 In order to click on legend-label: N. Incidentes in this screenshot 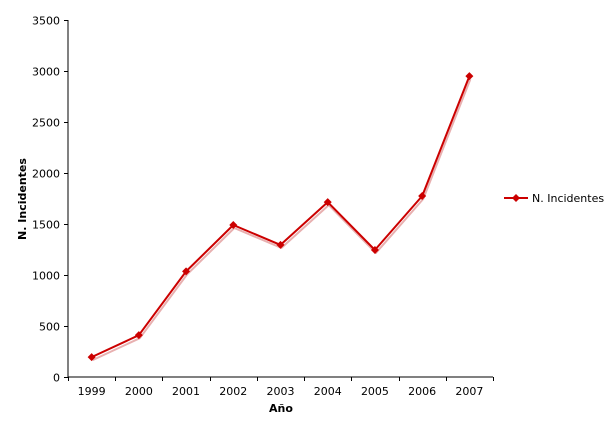, I will do `click(568, 198)`.